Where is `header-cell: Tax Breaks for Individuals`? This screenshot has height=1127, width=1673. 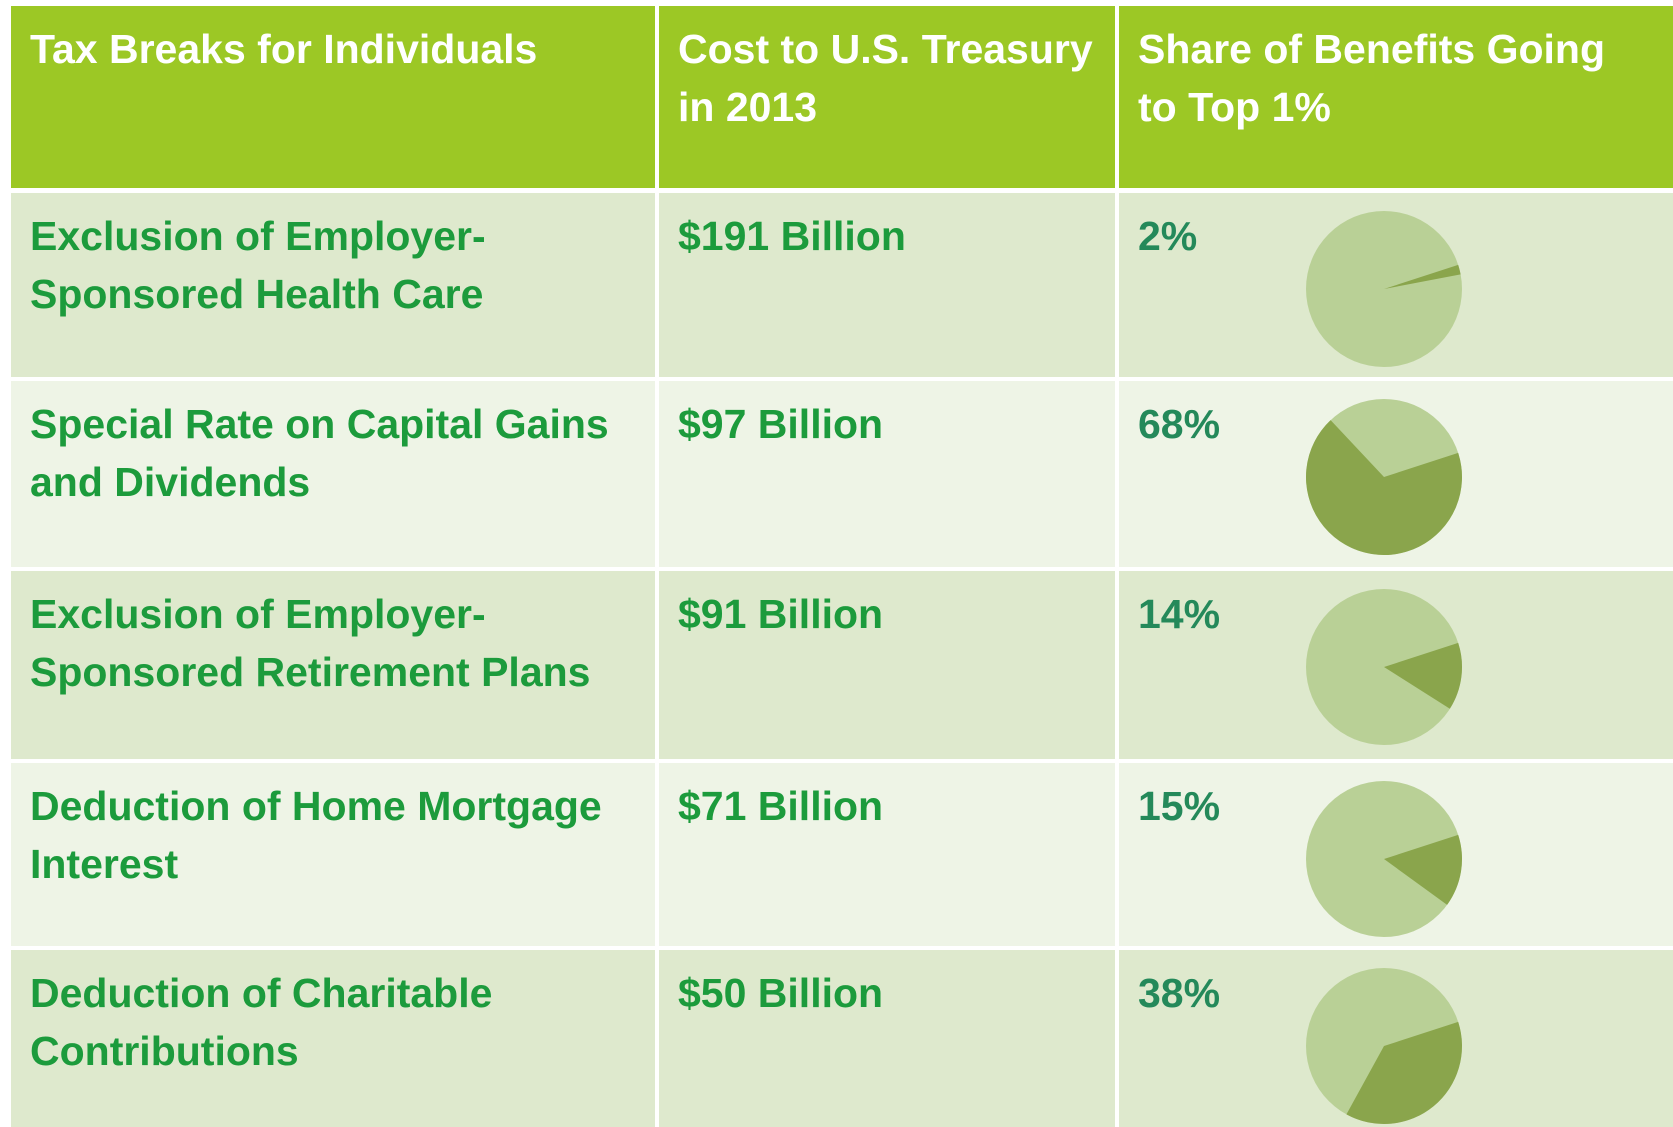
header-cell: Tax Breaks for Individuals is located at coordinates (333, 97).